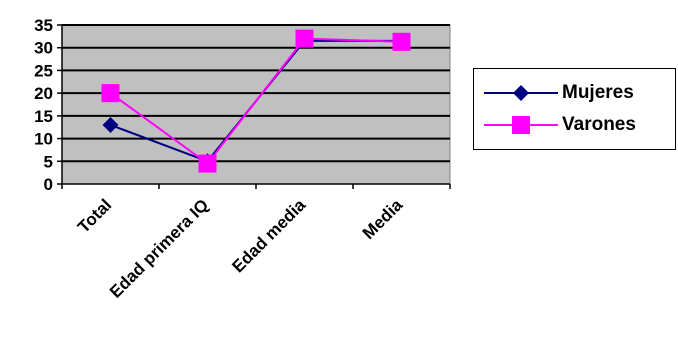 The image size is (678, 347). Describe the element at coordinates (43, 139) in the screenshot. I see `y-tick-label: 10` at that location.